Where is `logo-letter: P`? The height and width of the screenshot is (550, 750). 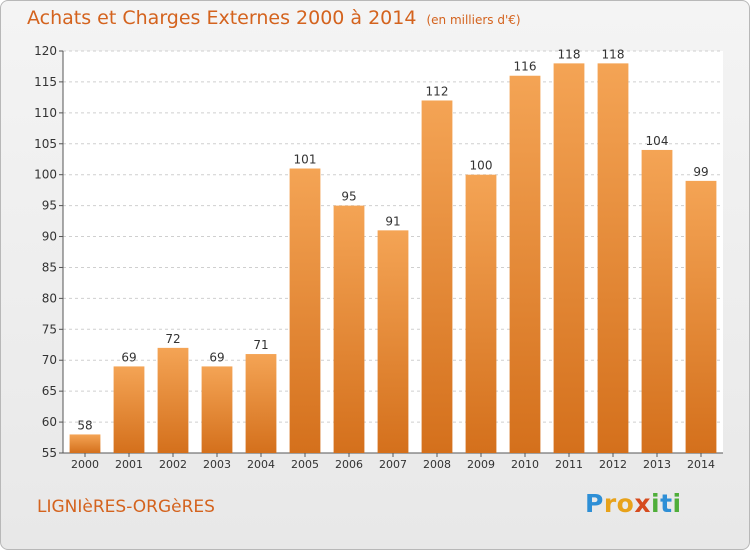
logo-letter: P is located at coordinates (594, 503).